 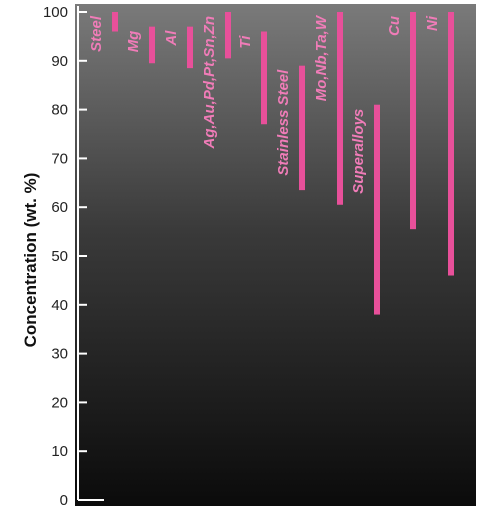 I want to click on bar-label-0: Steel, so click(x=96, y=33).